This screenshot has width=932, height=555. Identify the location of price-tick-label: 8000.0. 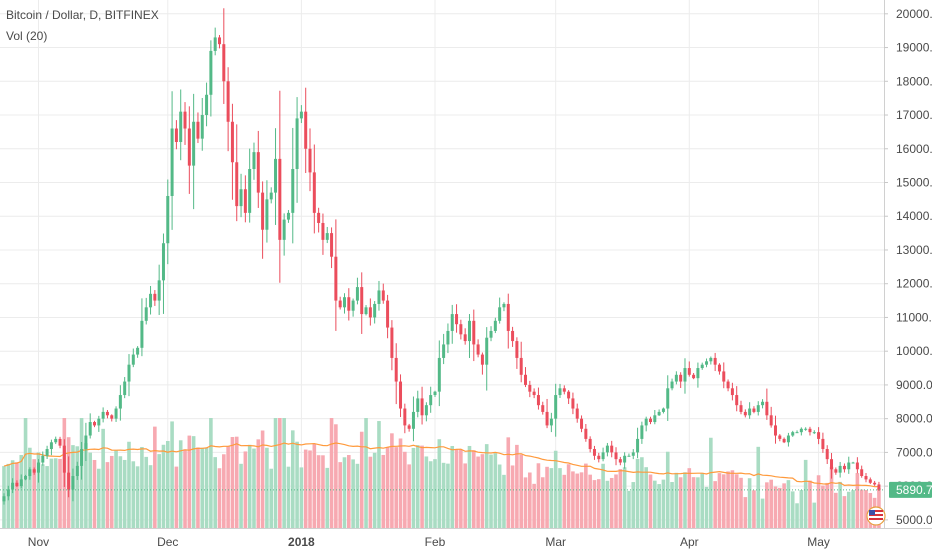
(914, 419).